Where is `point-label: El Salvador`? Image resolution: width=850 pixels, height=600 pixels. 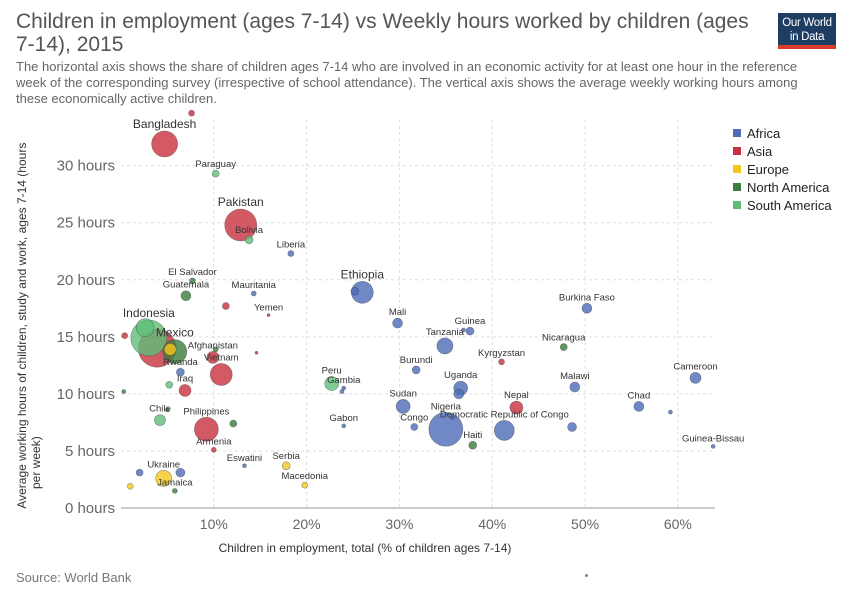 point-label: El Salvador is located at coordinates (192, 272).